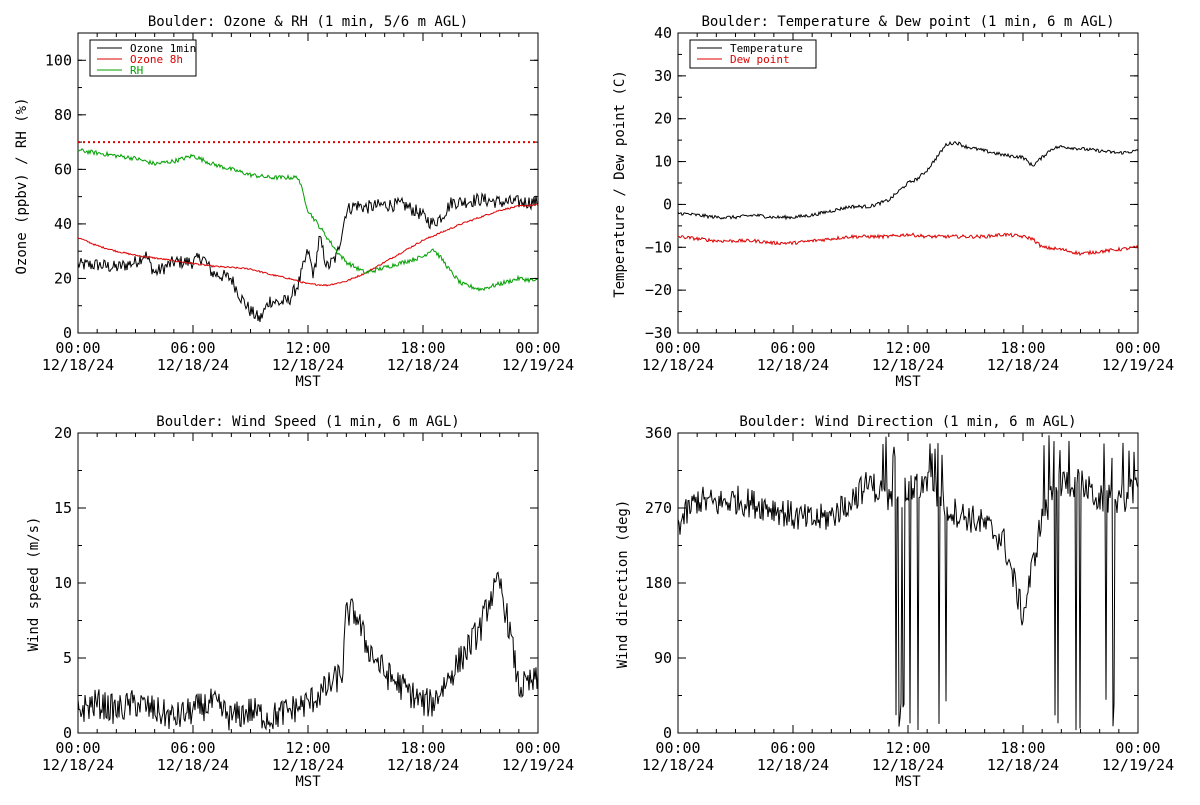 This screenshot has height=805, width=1200. I want to click on legend-box, so click(753, 54).